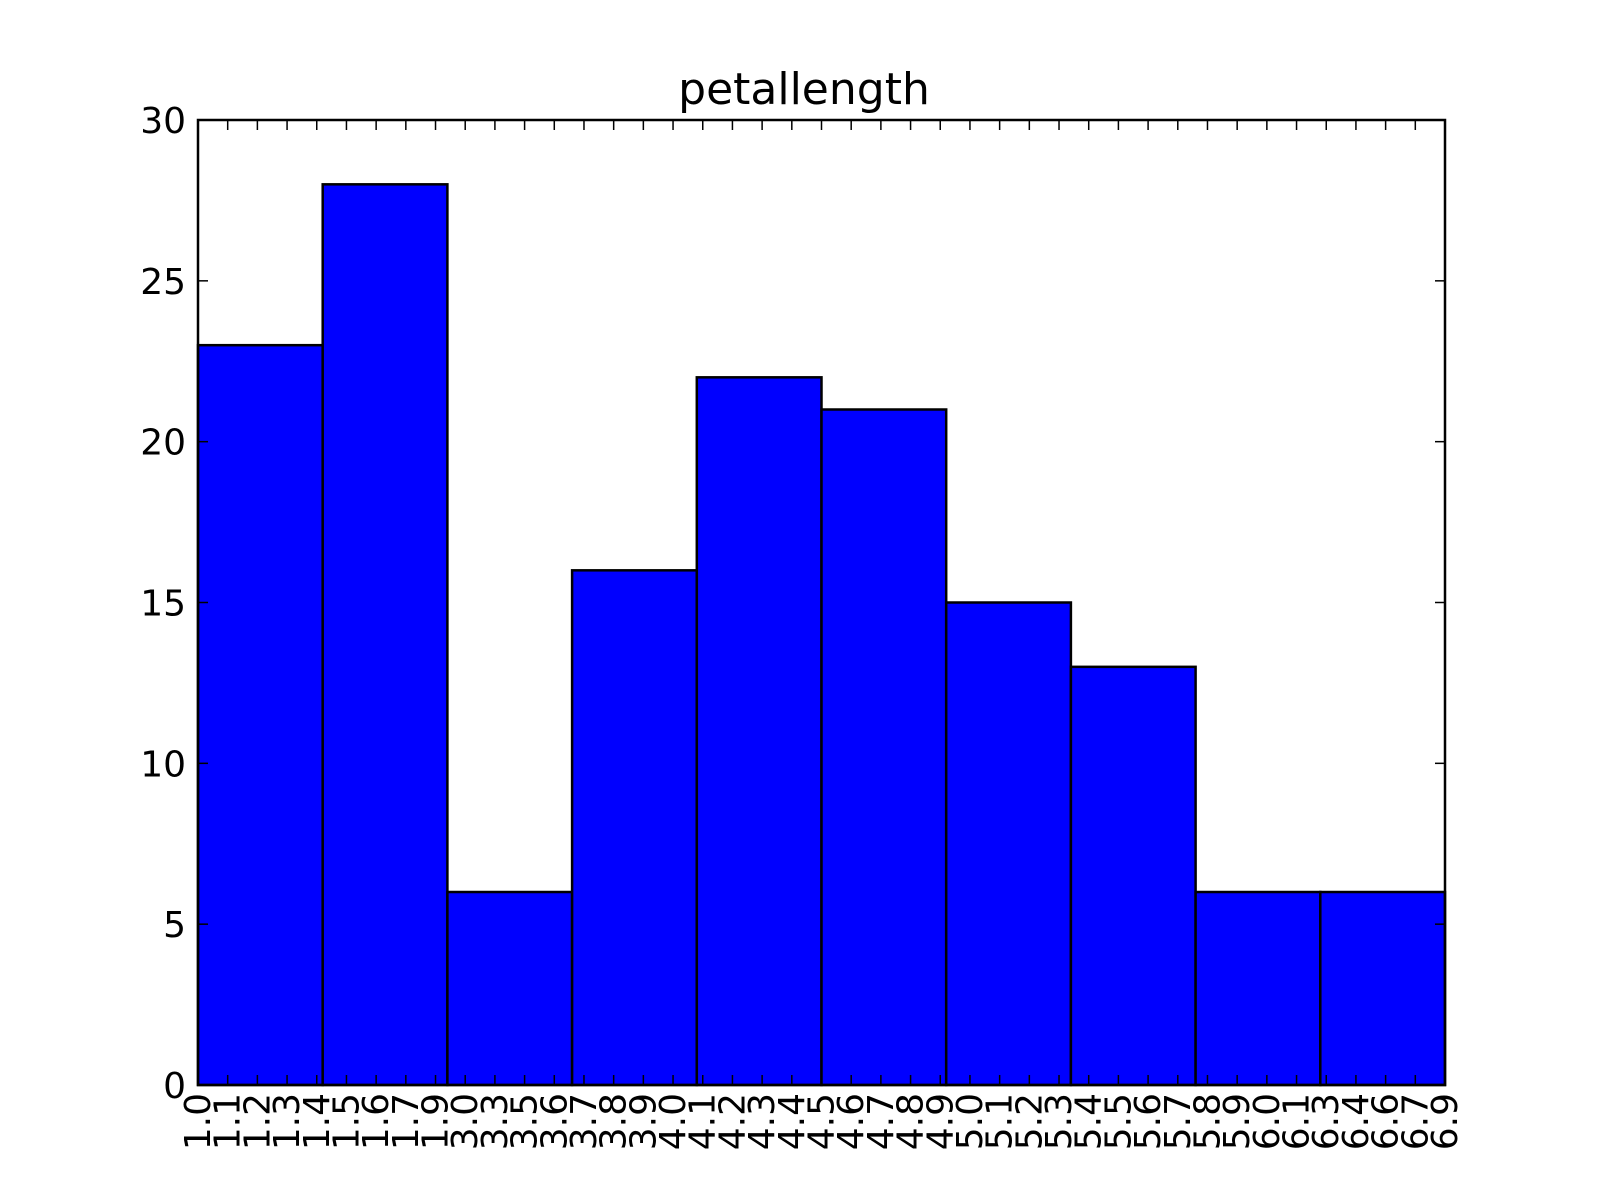 The width and height of the screenshot is (1600, 1200). What do you see at coordinates (762, 1121) in the screenshot?
I see `x-tick-label: 4.3` at bounding box center [762, 1121].